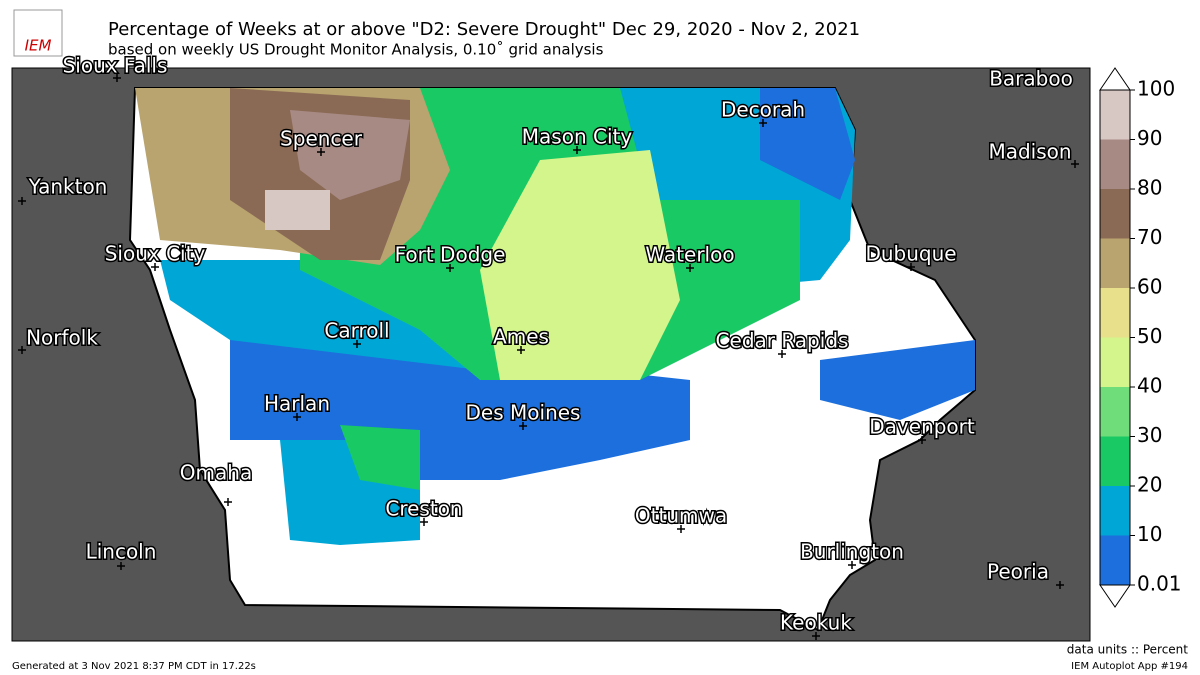 This screenshot has width=1200, height=675. Describe the element at coordinates (1018, 572) in the screenshot. I see `city-label: Peoria` at that location.